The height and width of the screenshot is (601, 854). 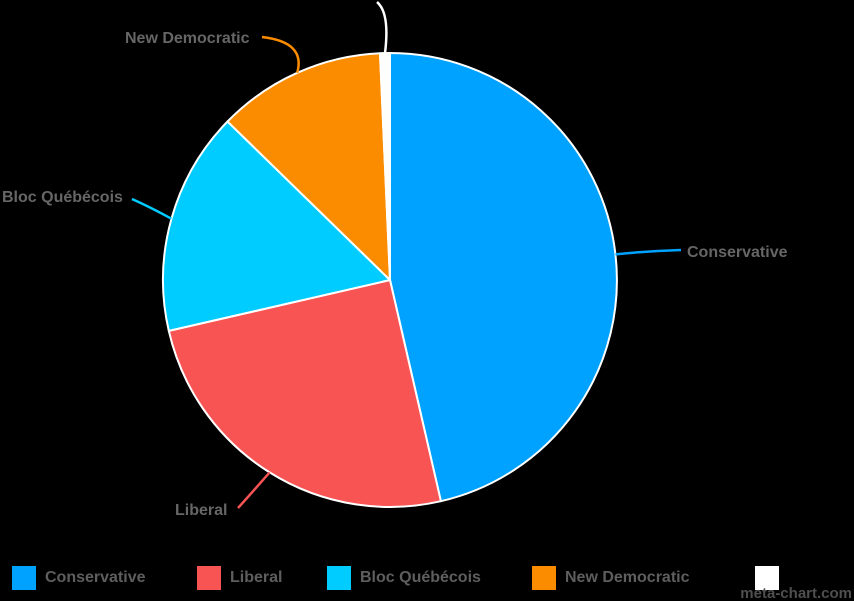 What do you see at coordinates (62, 197) in the screenshot?
I see `slice-label-bloc-quebecois: Bloc Québécois` at bounding box center [62, 197].